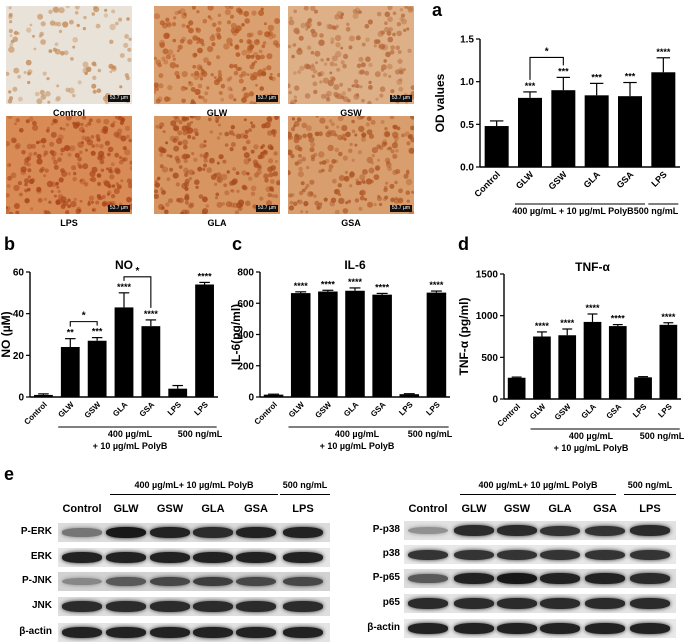 The height and width of the screenshot is (644, 685). What do you see at coordinates (351, 409) in the screenshot?
I see `category-label: GLA` at bounding box center [351, 409].